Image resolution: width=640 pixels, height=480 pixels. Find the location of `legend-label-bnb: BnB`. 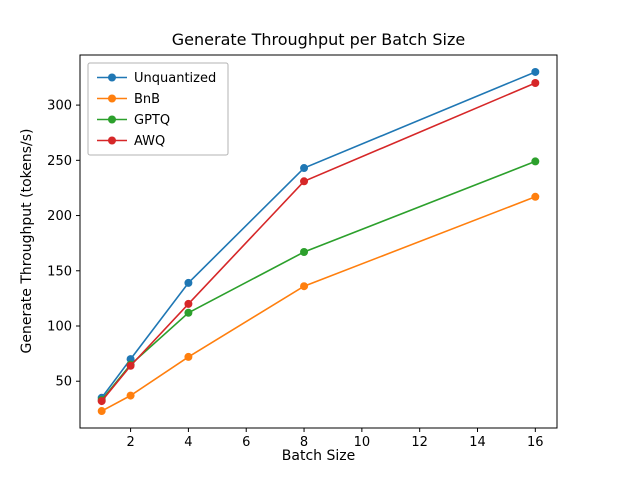

legend-label-bnb: BnB is located at coordinates (147, 99).